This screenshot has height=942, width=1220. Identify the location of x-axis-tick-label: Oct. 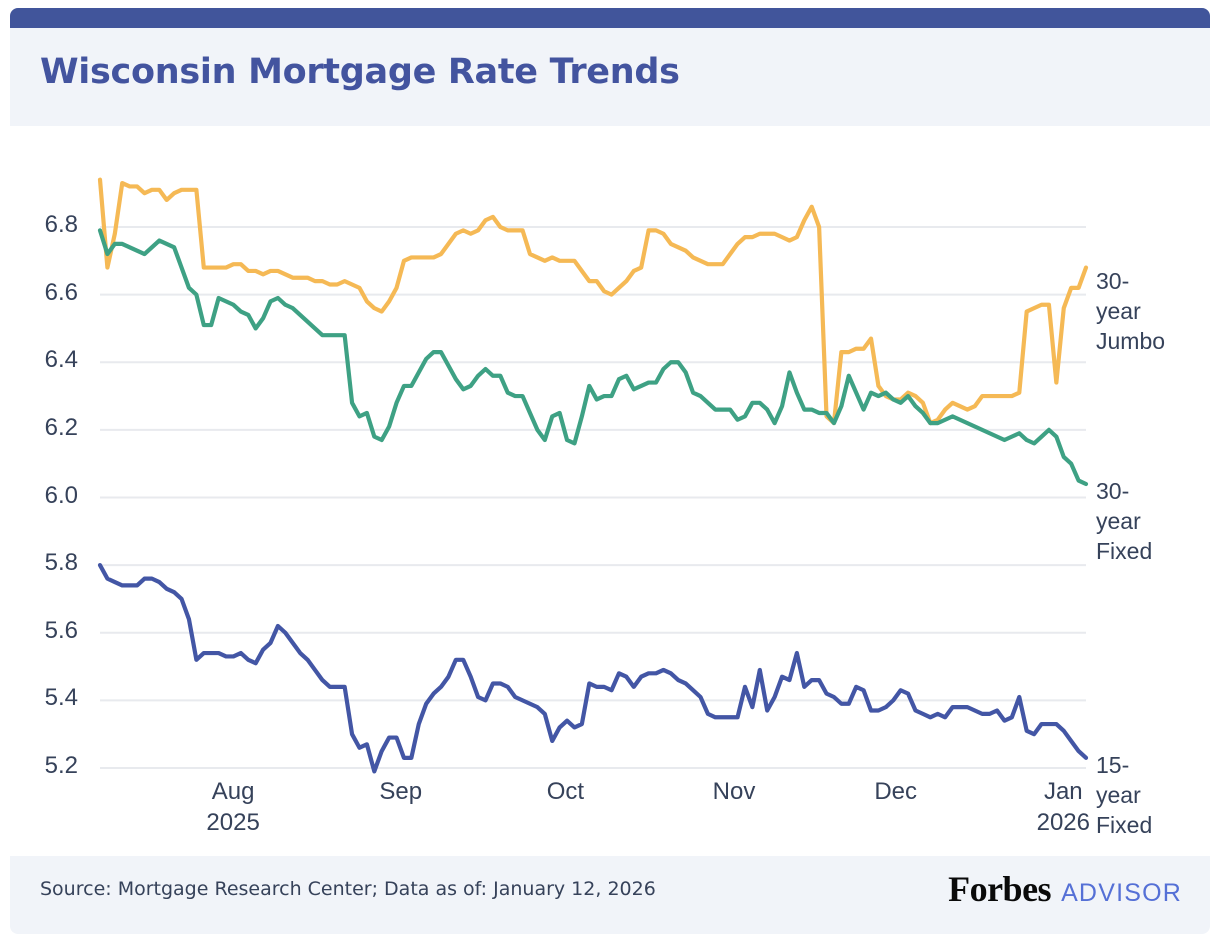
(565, 791).